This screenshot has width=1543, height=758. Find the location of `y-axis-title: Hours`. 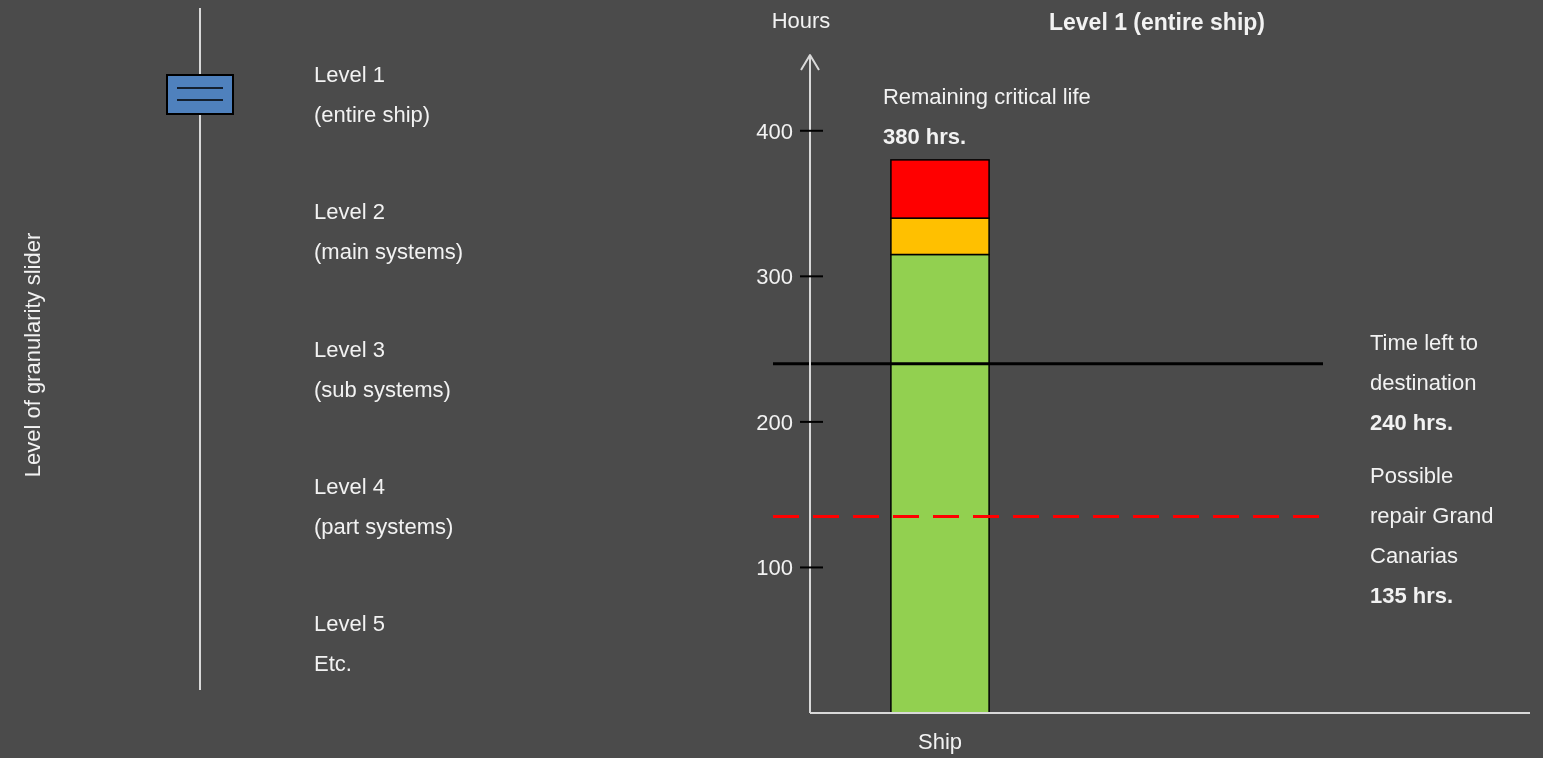

y-axis-title: Hours is located at coordinates (801, 20).